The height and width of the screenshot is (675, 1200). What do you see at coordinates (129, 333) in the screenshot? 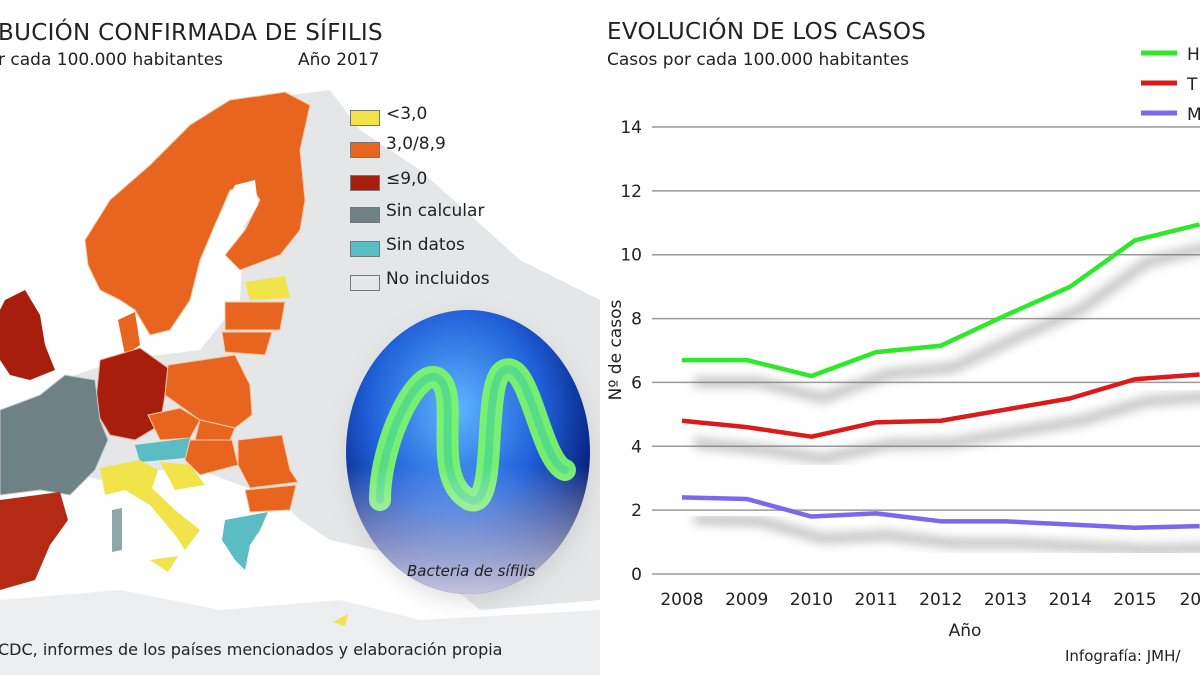
I see `country-denmark` at bounding box center [129, 333].